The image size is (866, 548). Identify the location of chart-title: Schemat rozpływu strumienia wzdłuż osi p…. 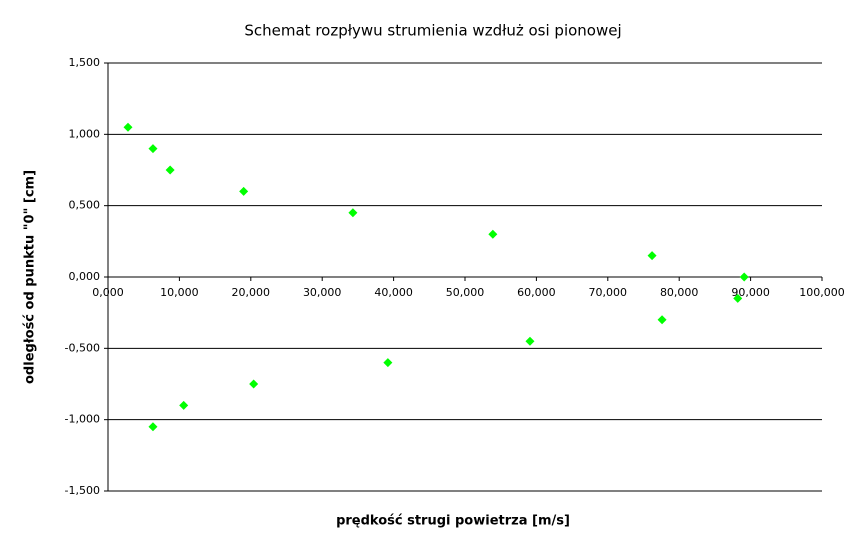
(432, 31).